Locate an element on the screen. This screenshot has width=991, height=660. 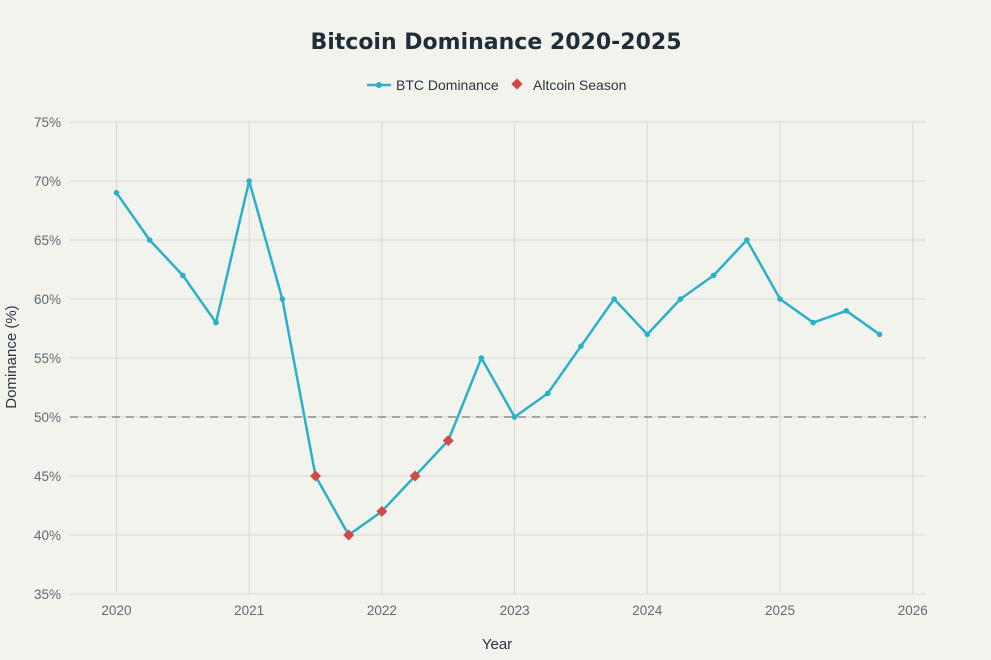
legend: BTC Dominance Altcoin Season is located at coordinates (496, 85).